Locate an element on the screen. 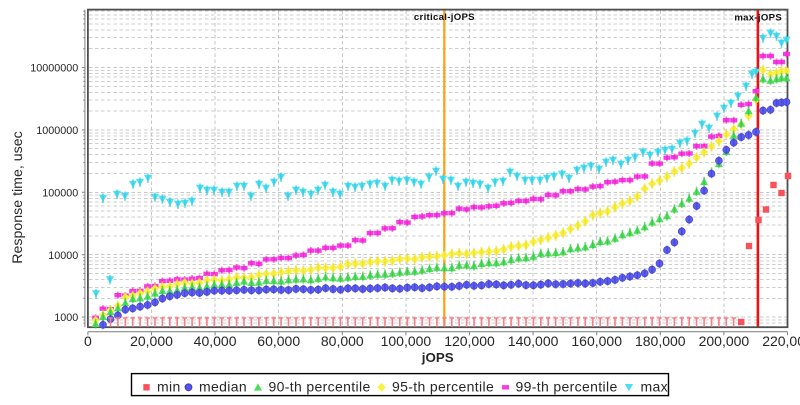 This screenshot has width=800, height=405. svg-text: 160,000 is located at coordinates (596, 341).